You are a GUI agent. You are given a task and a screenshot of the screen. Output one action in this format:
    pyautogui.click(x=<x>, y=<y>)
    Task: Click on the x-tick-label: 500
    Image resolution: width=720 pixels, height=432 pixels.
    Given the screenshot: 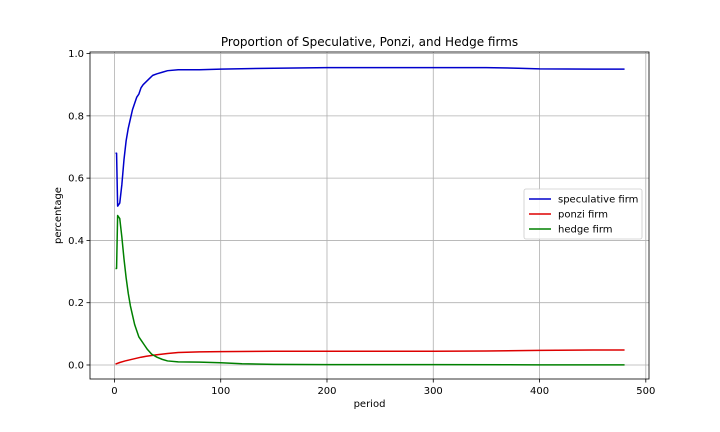 What is the action you would take?
    pyautogui.click(x=645, y=391)
    